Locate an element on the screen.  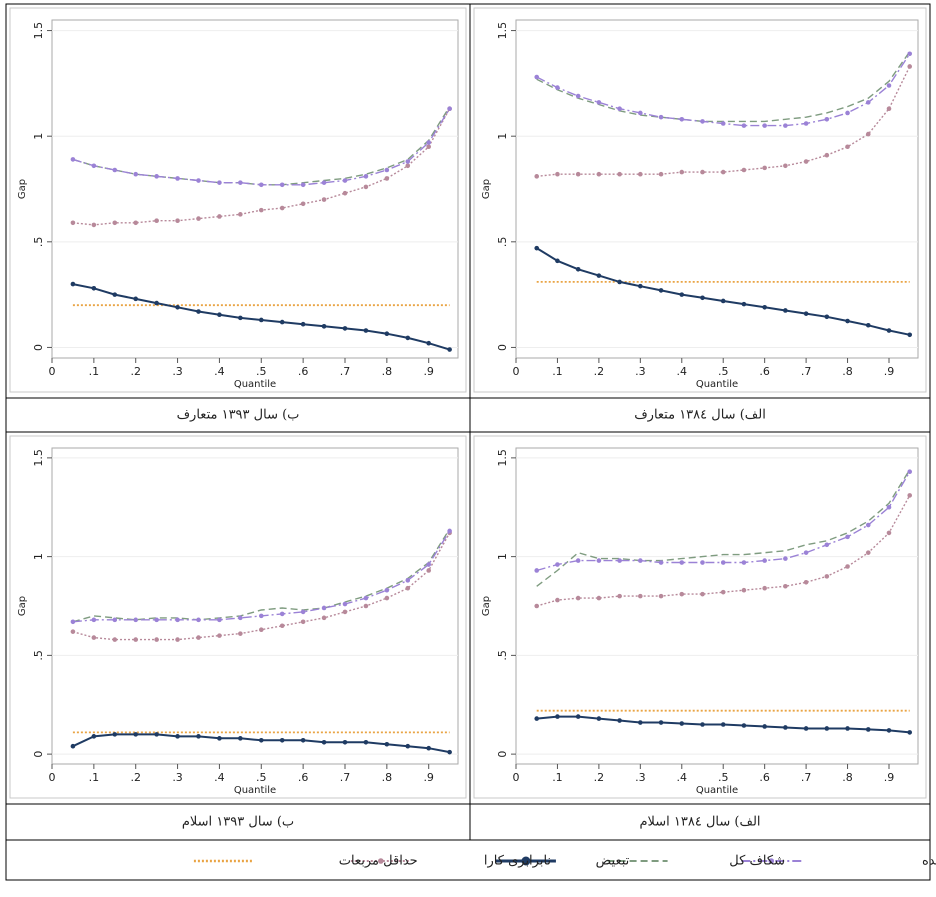
legend-label: شکاف کل is located at coordinates (757, 861).